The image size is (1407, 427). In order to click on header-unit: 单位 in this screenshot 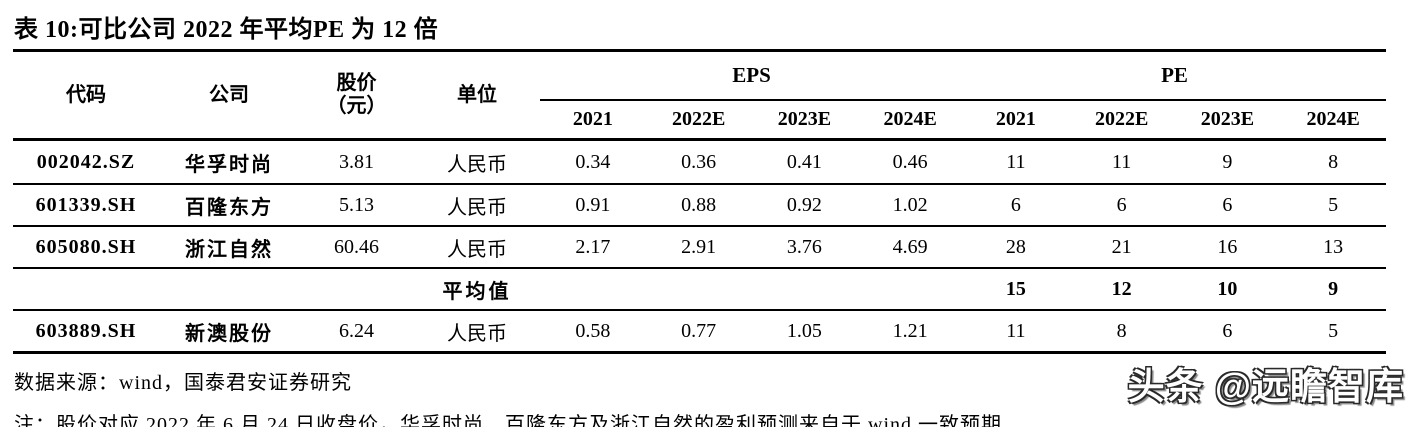, I will do `click(477, 94)`.